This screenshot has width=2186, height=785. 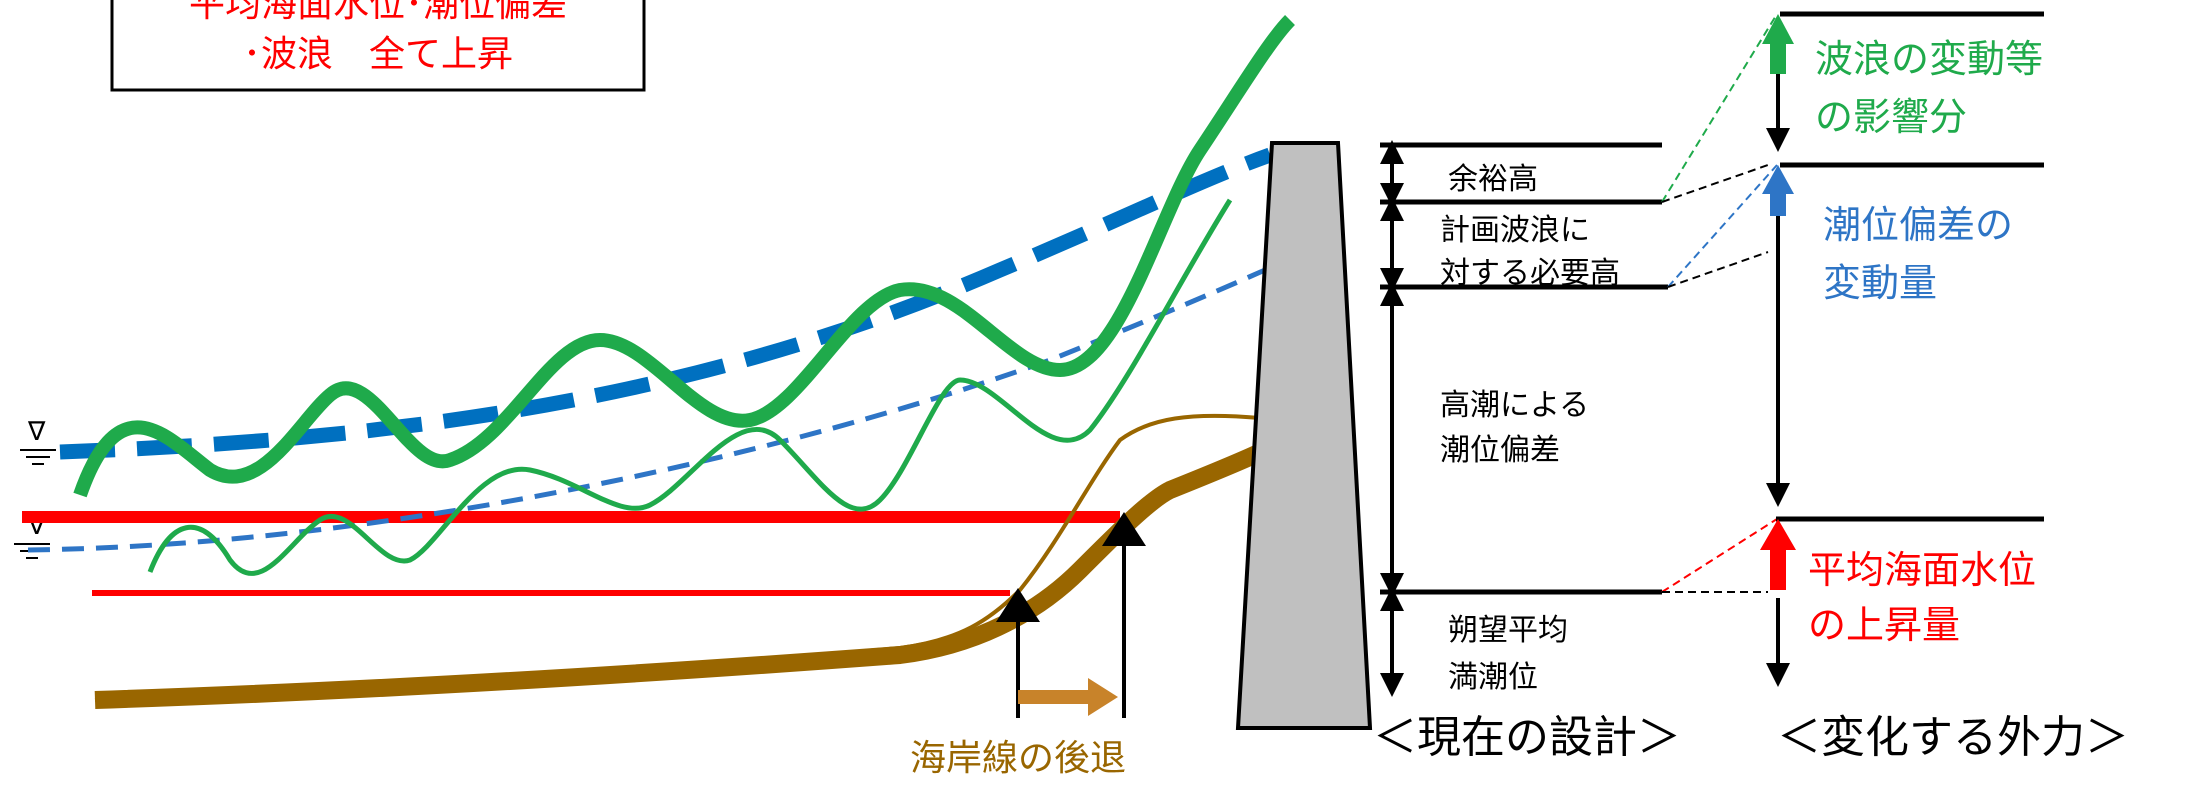 What do you see at coordinates (378, 12) in the screenshot?
I see `legend-line-1: 平均海面水位･潮位偏差` at bounding box center [378, 12].